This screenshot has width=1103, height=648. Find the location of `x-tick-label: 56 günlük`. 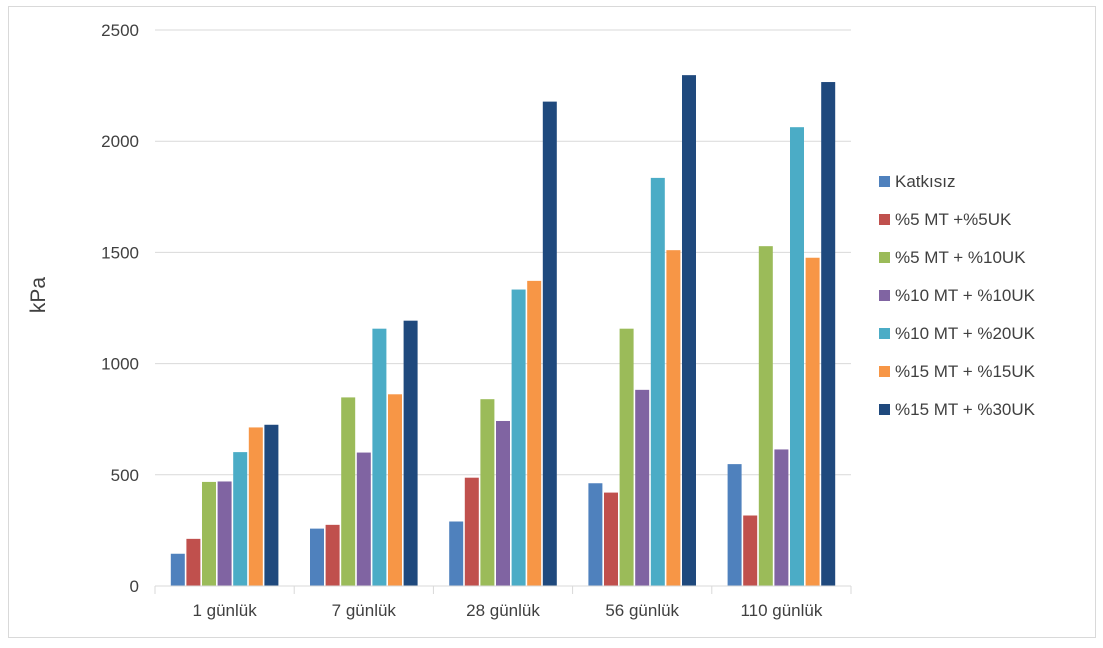

x-tick-label: 56 günlük is located at coordinates (642, 610).